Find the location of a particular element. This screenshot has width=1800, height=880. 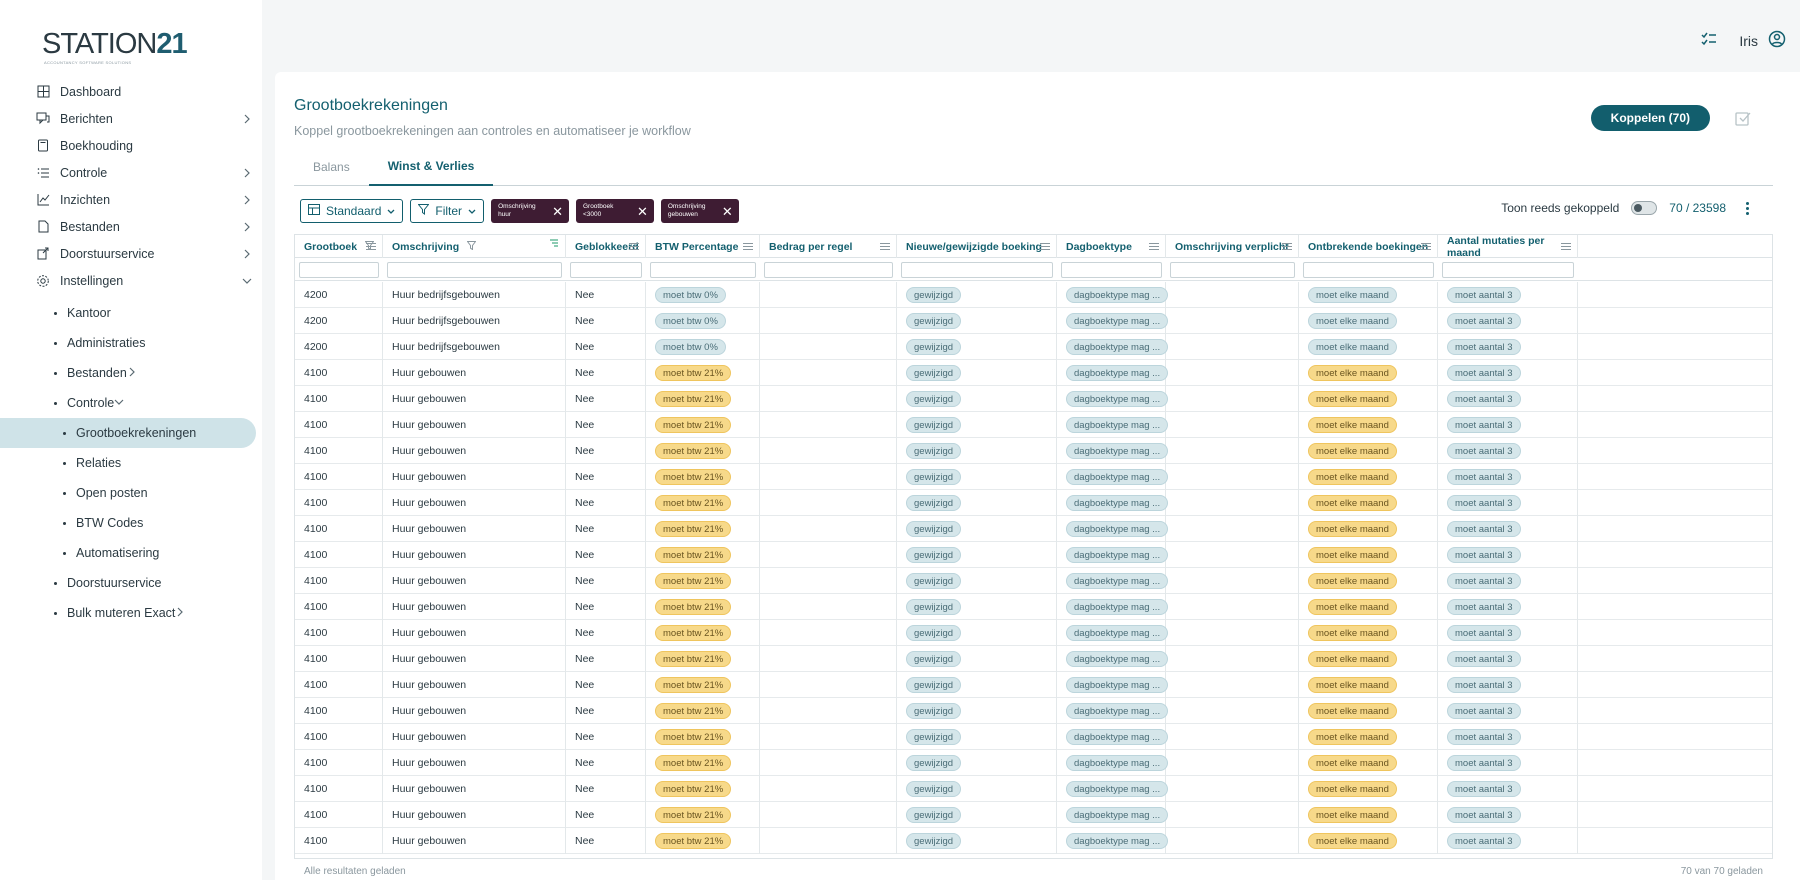

column-header: Dagboektype is located at coordinates (1111, 246).